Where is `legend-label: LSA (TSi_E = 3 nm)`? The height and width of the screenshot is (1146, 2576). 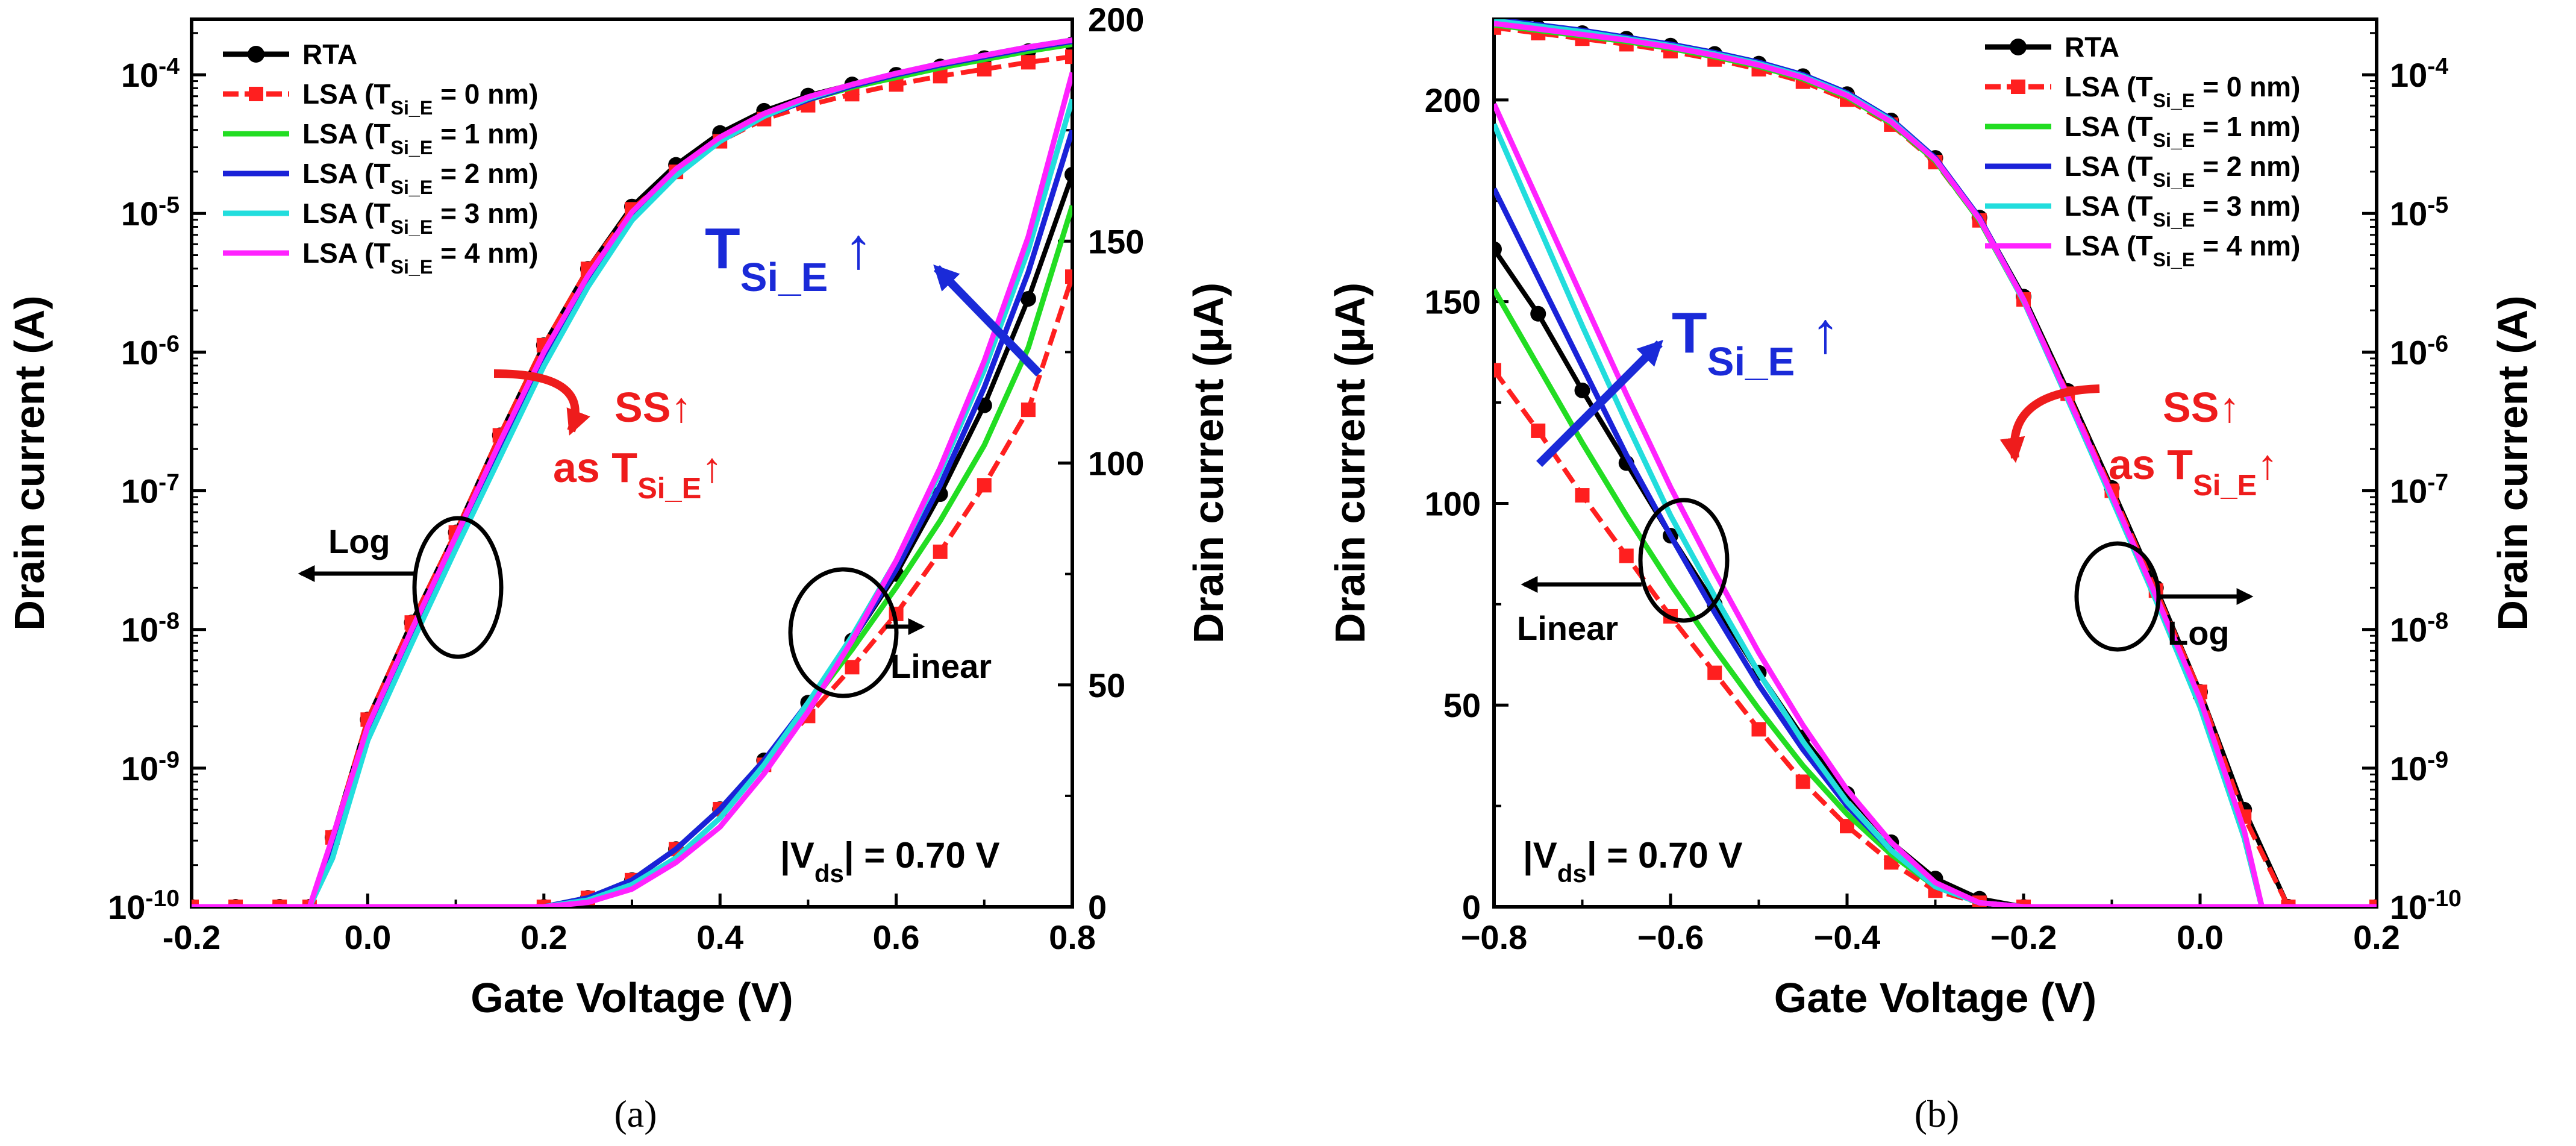 legend-label: LSA (TSi_E = 3 nm) is located at coordinates (420, 218).